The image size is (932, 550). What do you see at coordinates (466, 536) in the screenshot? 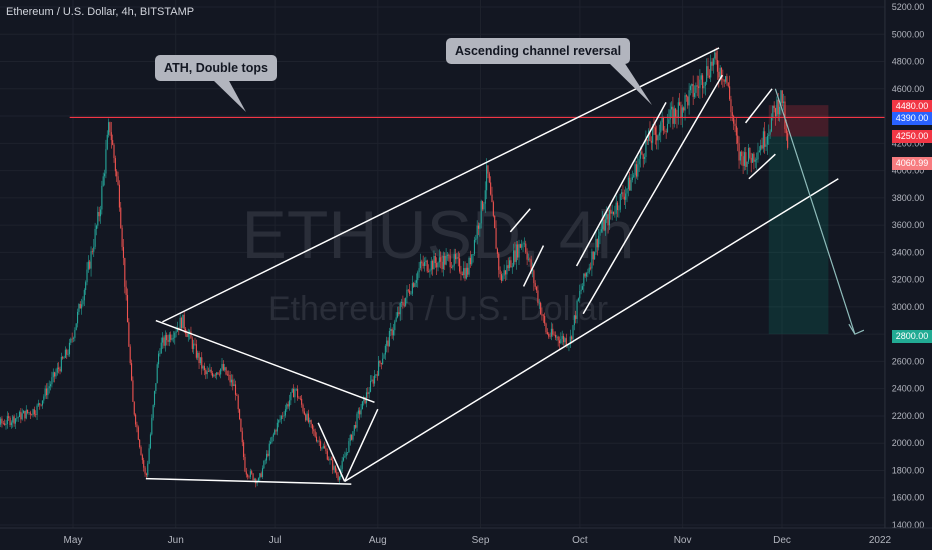
I see `time-axis: May Jun Jul Aug Sep Oct Nov Dec 2022` at bounding box center [466, 536].